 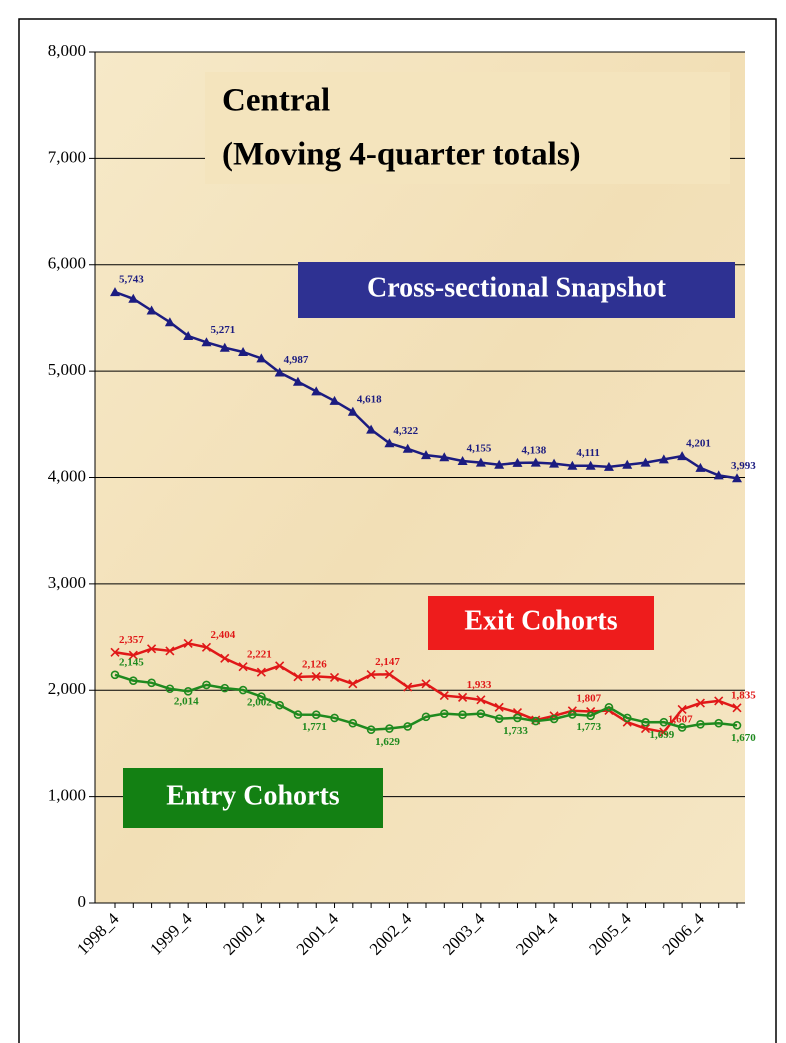 What do you see at coordinates (222, 330) in the screenshot?
I see `data-label: 5,271` at bounding box center [222, 330].